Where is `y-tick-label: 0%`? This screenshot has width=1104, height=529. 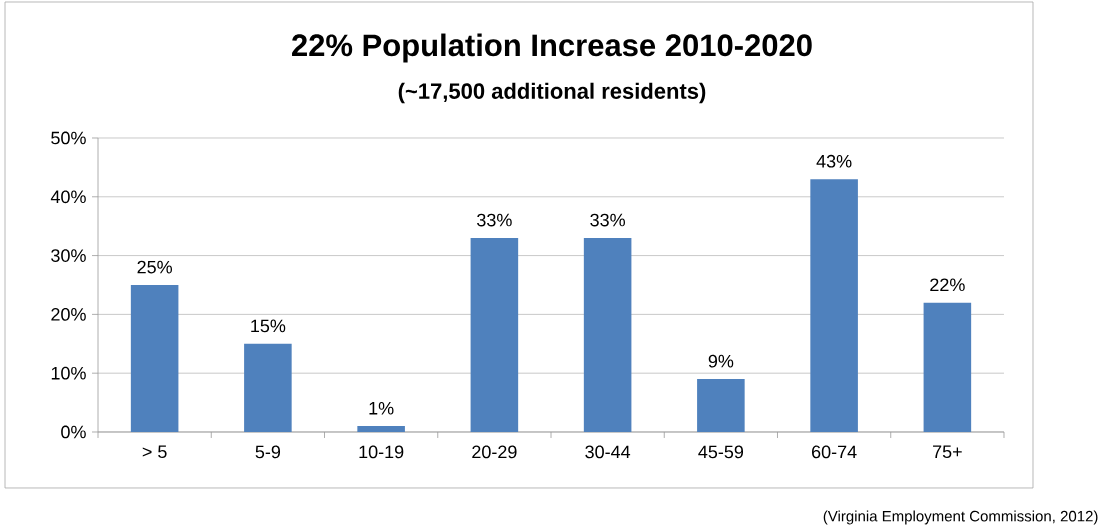
y-tick-label: 0% is located at coordinates (73, 432).